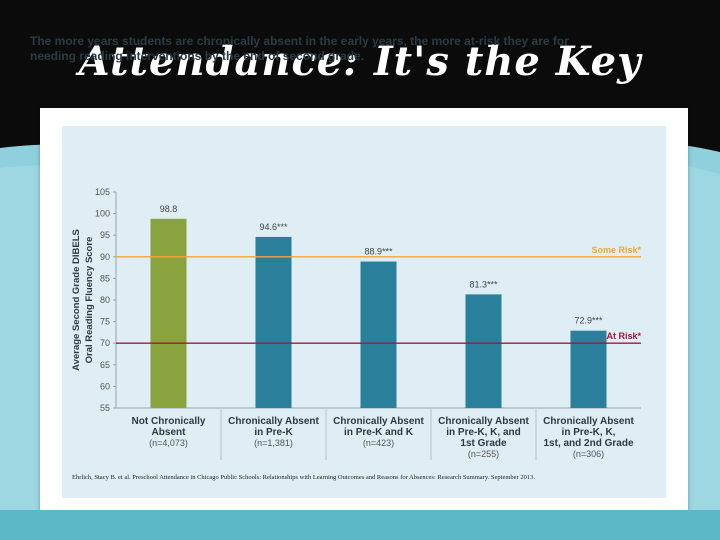  Describe the element at coordinates (588, 443) in the screenshot. I see `category-label: 1st, and 2nd Grade` at that location.